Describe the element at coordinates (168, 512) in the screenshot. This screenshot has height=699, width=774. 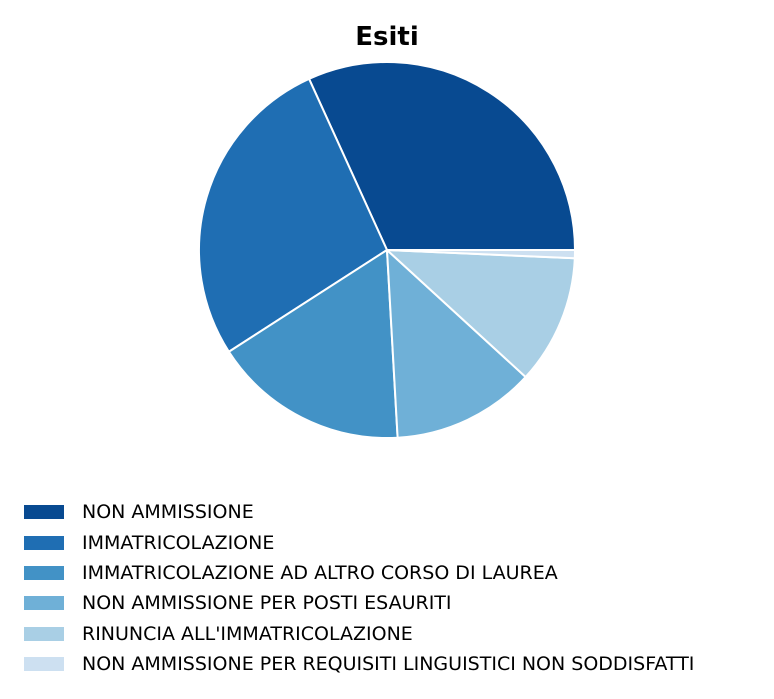
I see `legend-label: NON AMMISSIONE` at that location.